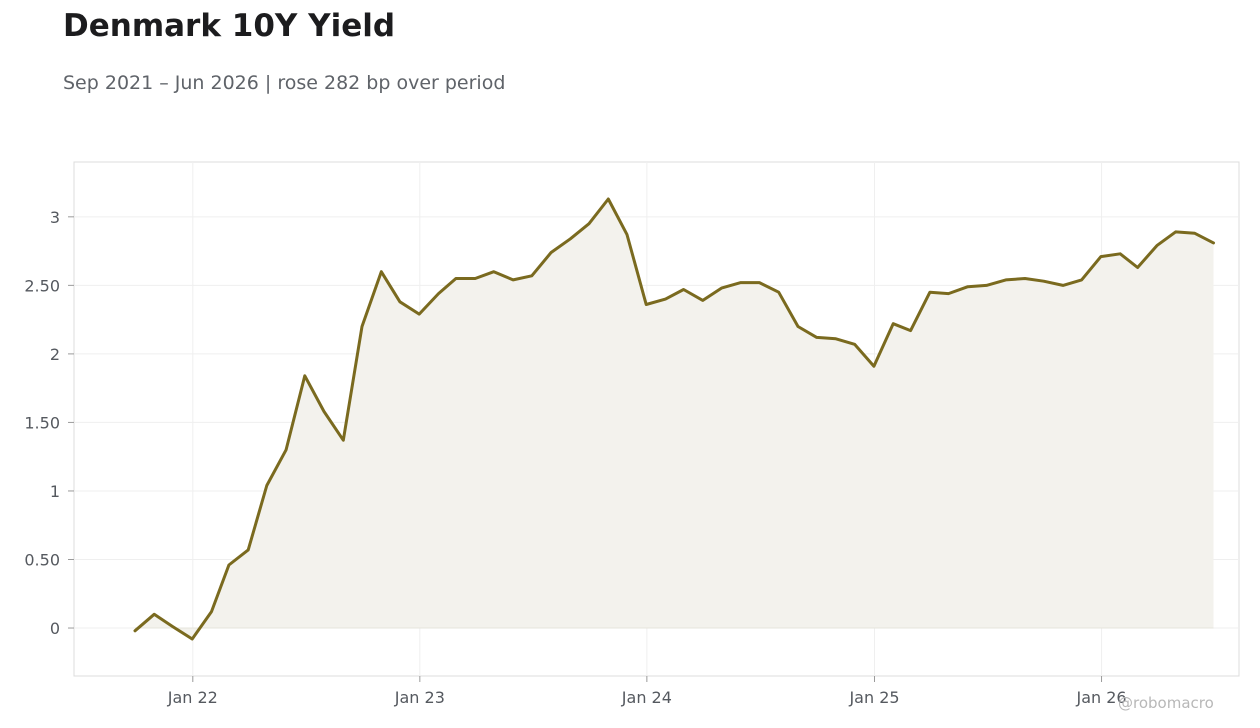  I want to click on x-tick-label: Jan 24, so click(646, 697).